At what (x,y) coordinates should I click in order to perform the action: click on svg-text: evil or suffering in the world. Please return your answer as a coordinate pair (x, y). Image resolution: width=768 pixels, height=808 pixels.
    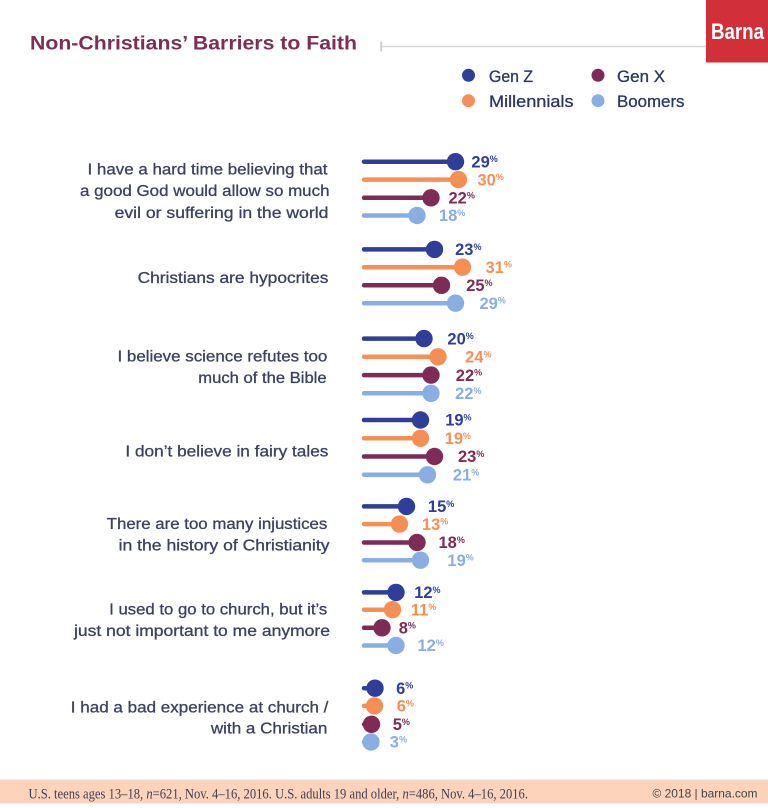
    Looking at the image, I should click on (222, 213).